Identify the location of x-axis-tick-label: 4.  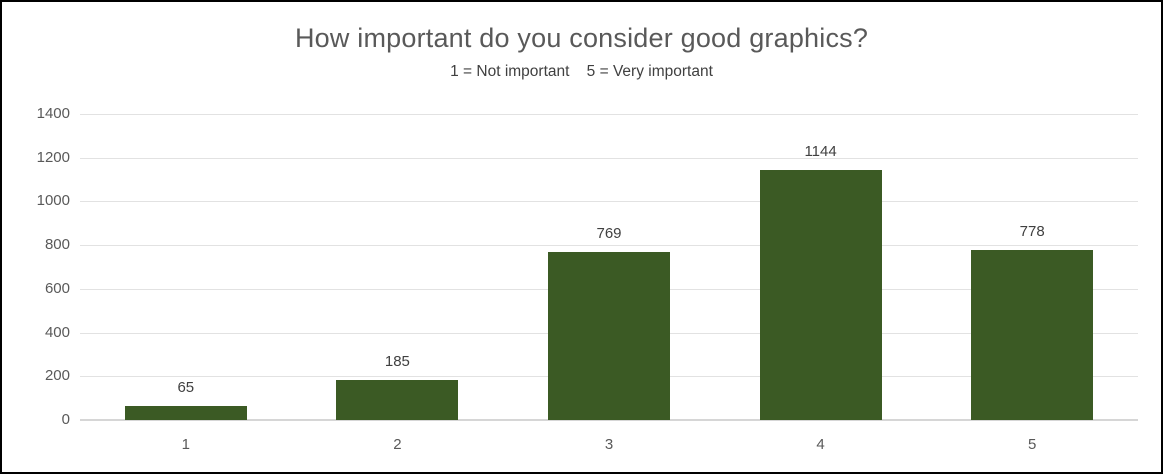
(820, 444).